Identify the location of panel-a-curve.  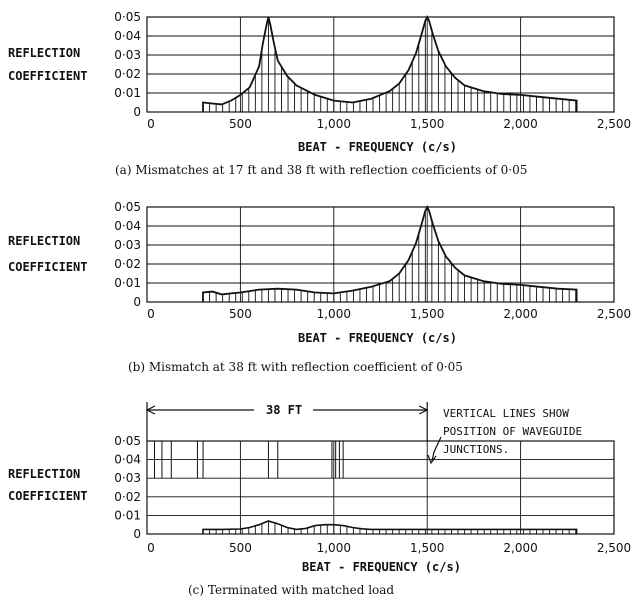
(390, 63).